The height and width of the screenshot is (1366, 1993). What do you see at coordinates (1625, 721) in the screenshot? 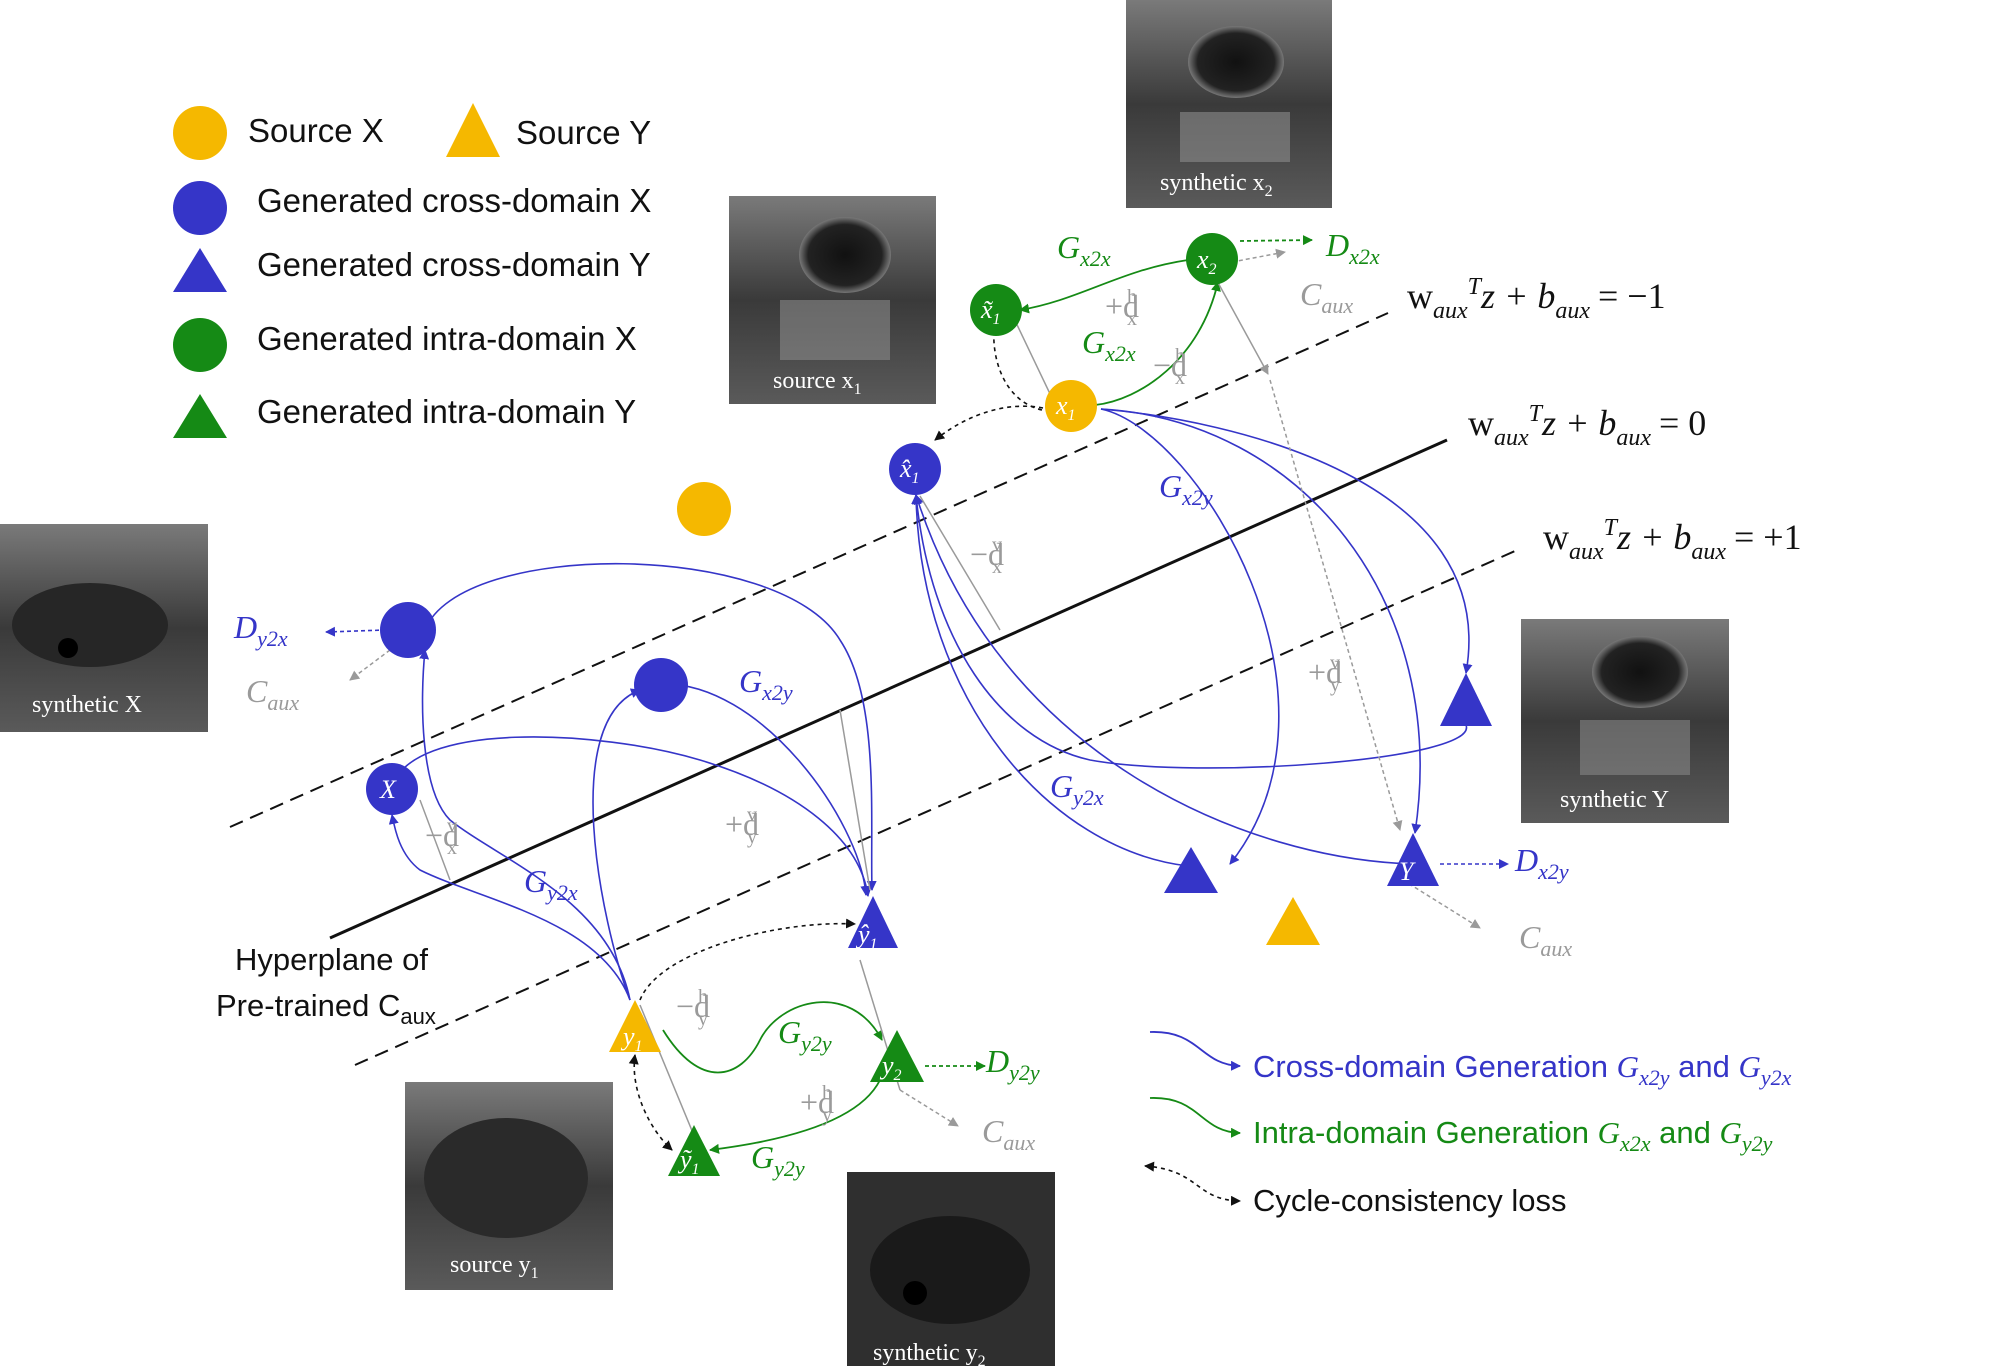
I see `image-synthetic-Y: synthetic Y` at bounding box center [1625, 721].